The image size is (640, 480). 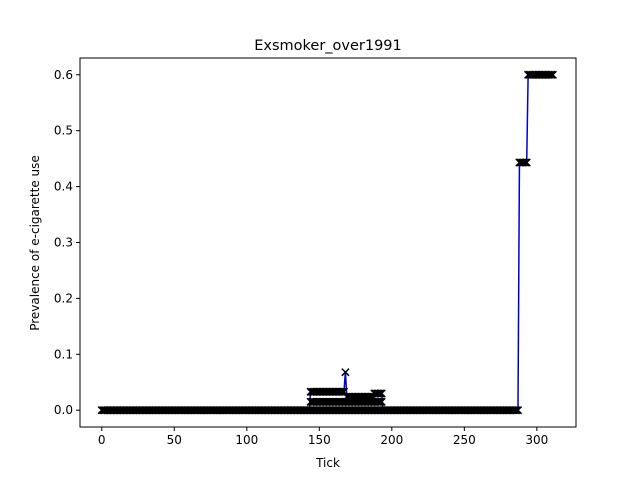 I want to click on x-tick-label: 250, so click(x=464, y=440).